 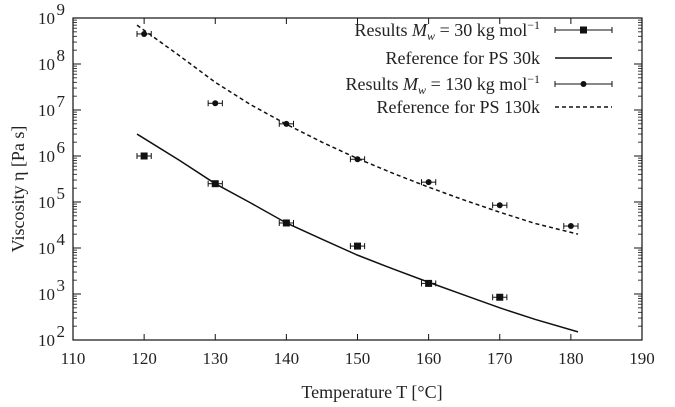 What do you see at coordinates (73, 358) in the screenshot?
I see `x-tick-label: 110` at bounding box center [73, 358].